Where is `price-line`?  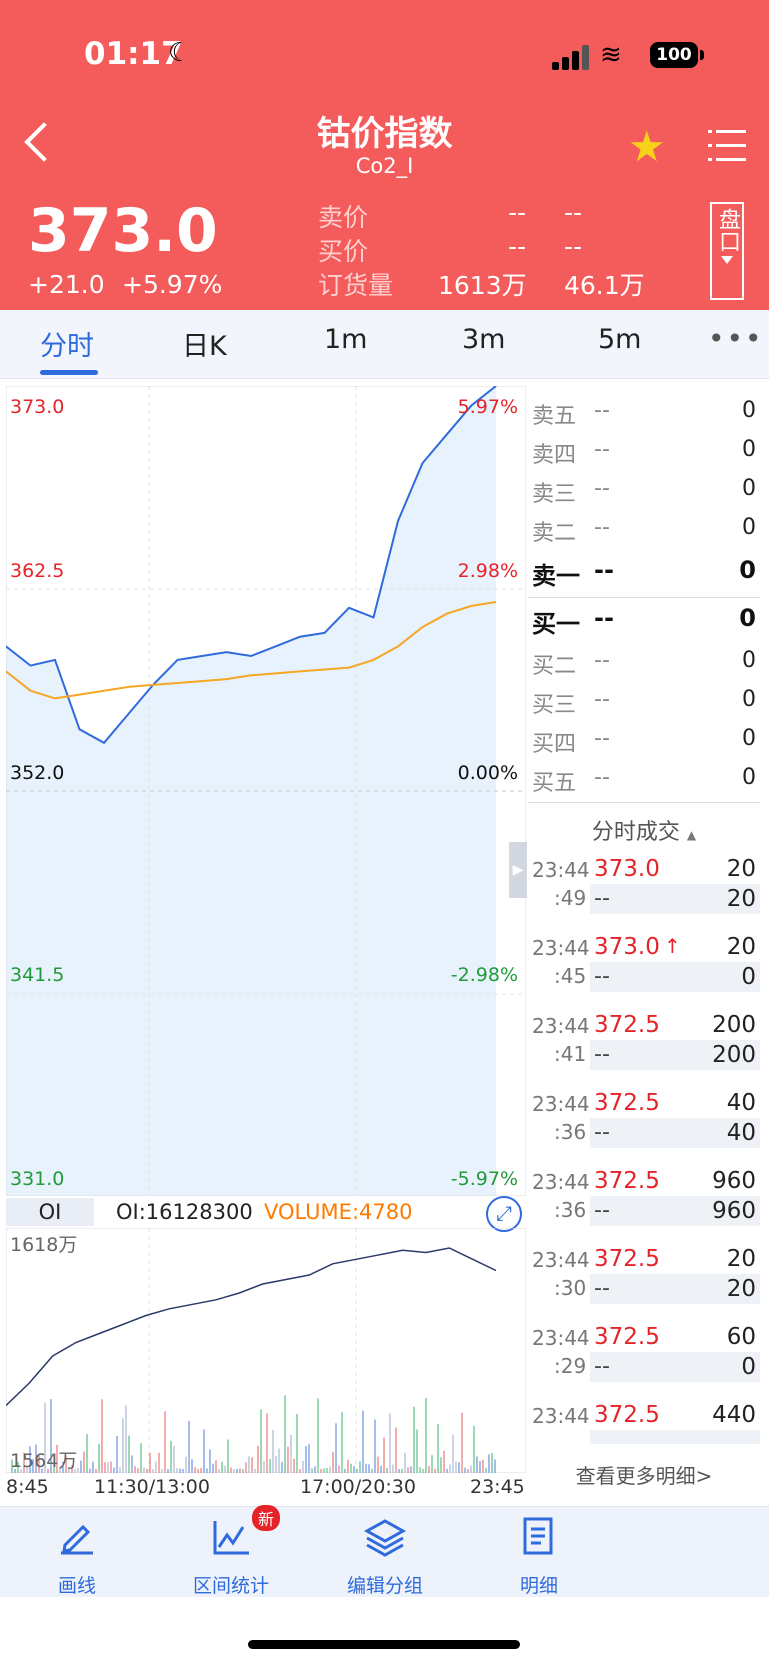
price-line is located at coordinates (251, 565).